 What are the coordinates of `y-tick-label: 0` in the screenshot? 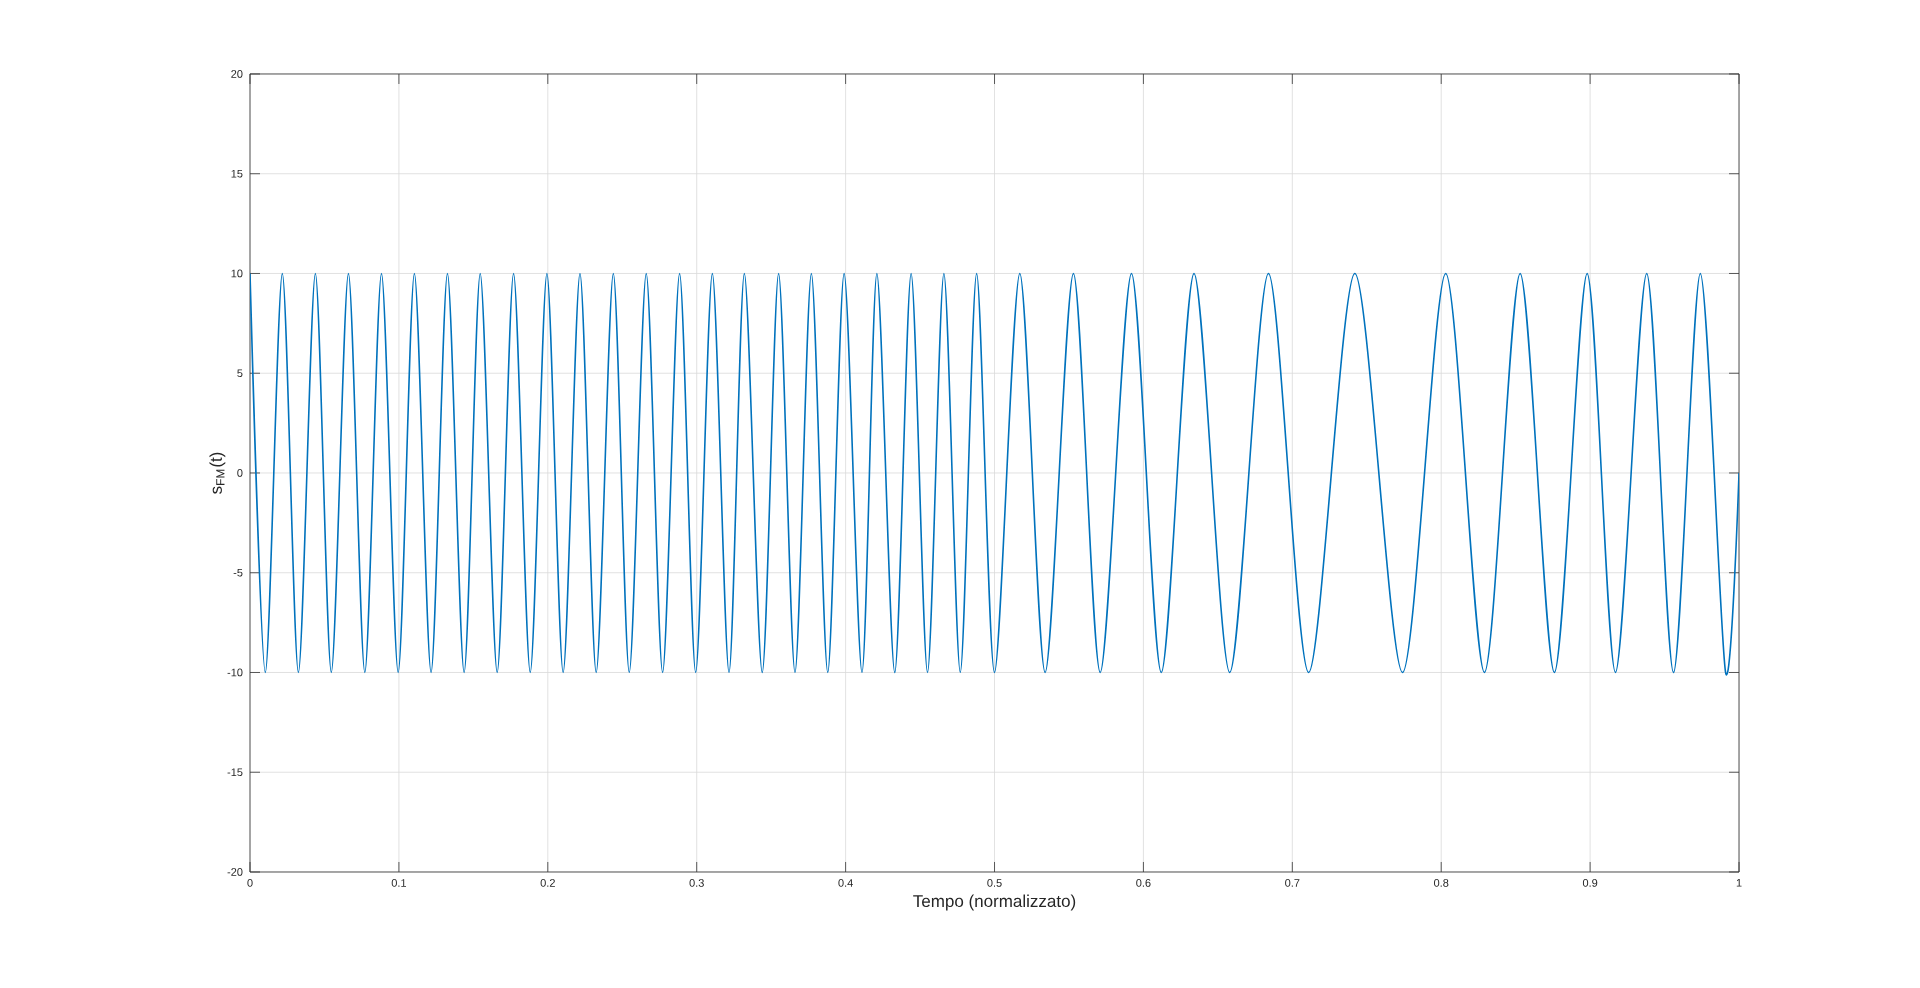 It's located at (240, 473).